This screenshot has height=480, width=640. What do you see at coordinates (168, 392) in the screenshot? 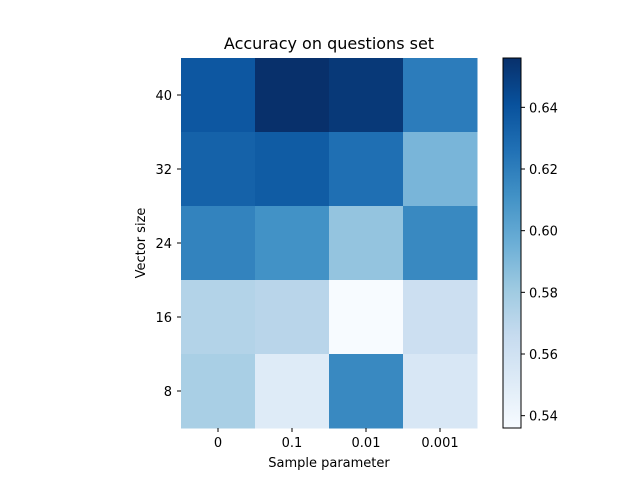
I see `y-tick-label: 8` at bounding box center [168, 392].